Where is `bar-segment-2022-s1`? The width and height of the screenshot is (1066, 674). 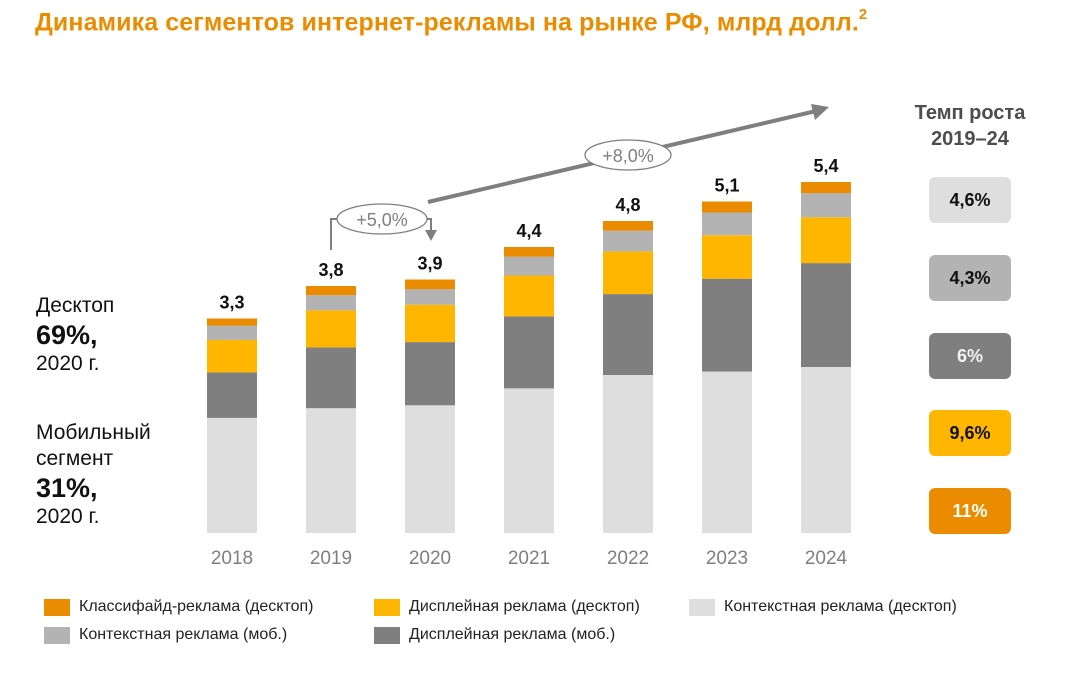
bar-segment-2022-s1 is located at coordinates (628, 334).